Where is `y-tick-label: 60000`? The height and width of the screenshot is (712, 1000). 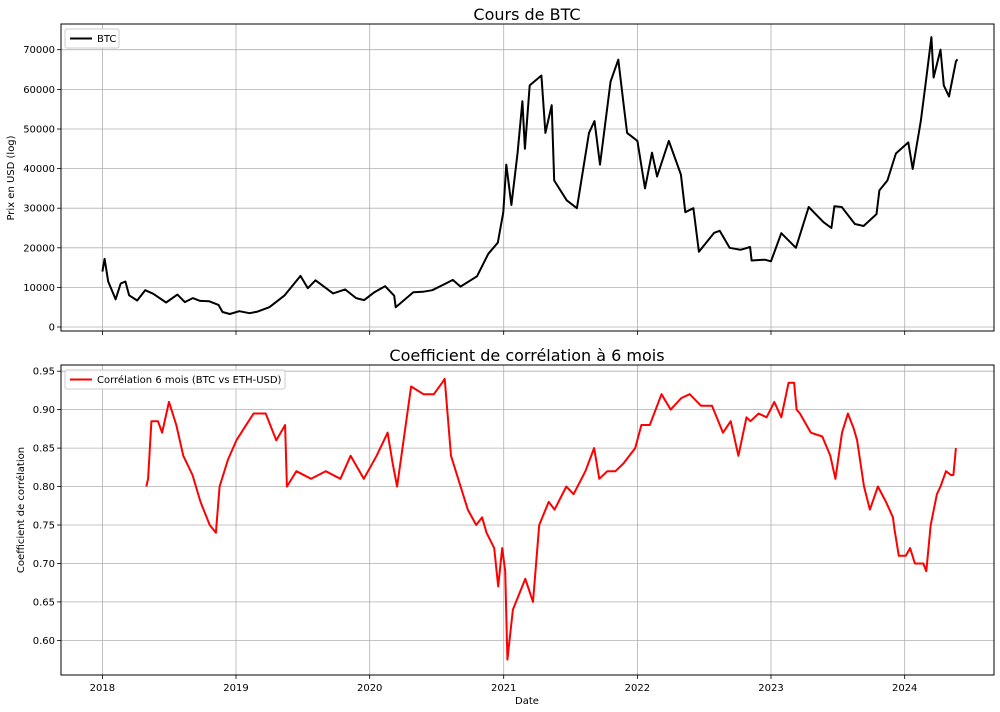 y-tick-label: 60000 is located at coordinates (39, 90).